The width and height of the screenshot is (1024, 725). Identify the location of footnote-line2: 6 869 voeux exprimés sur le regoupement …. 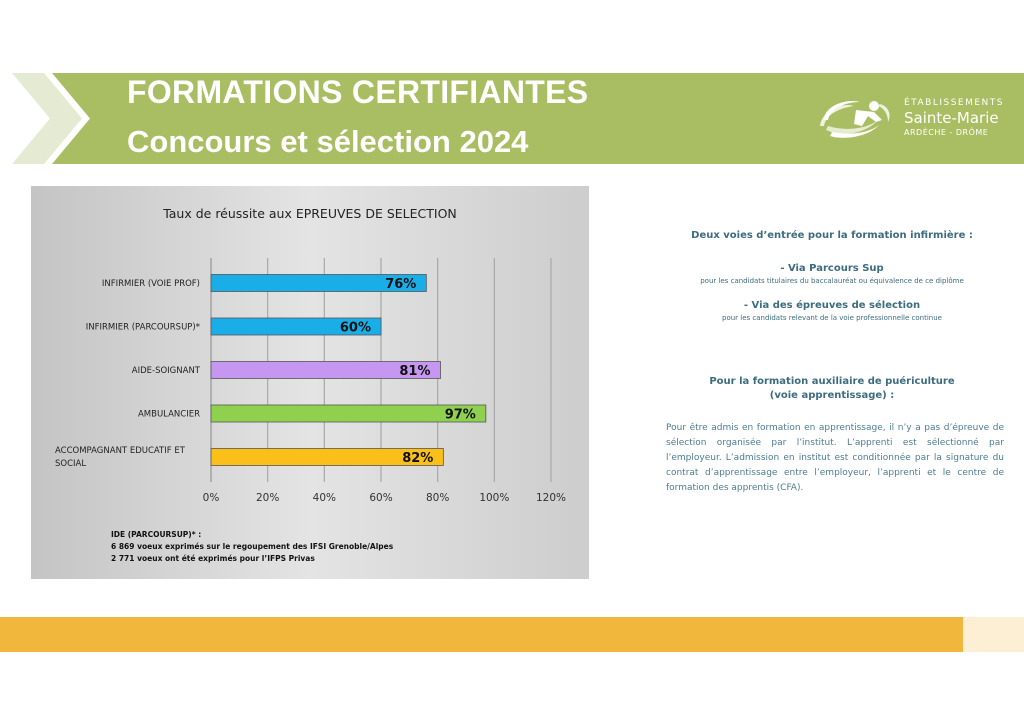
(252, 546).